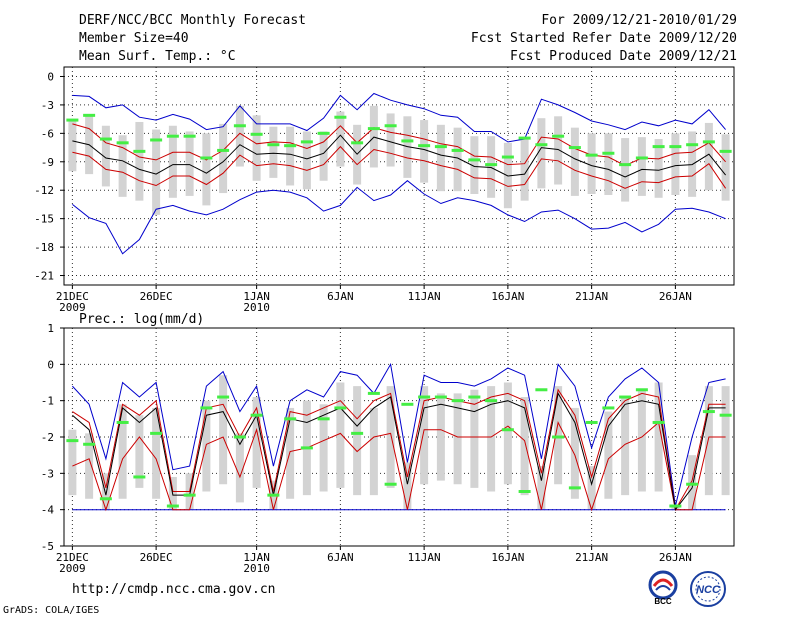 Image resolution: width=800 pixels, height=618 pixels. What do you see at coordinates (48, 510) in the screenshot?
I see `panel2-y-tick-label: -4` at bounding box center [48, 510].